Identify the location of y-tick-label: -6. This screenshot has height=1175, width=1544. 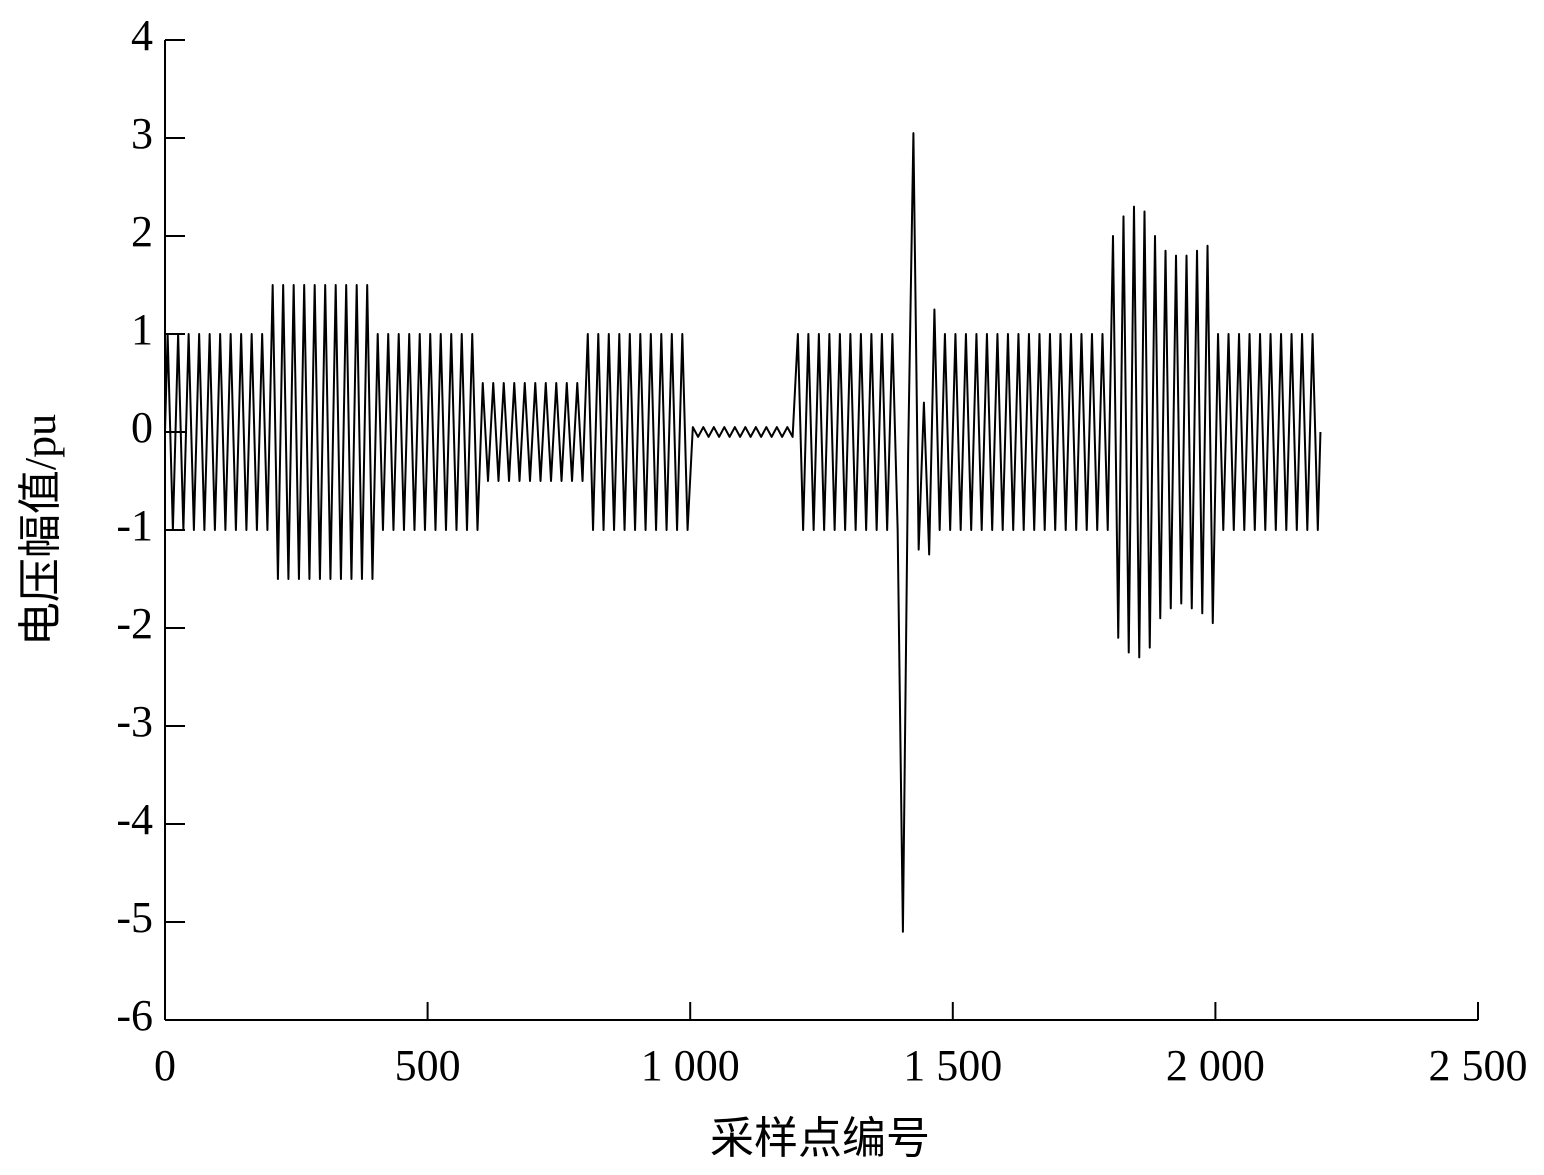
(134, 1015).